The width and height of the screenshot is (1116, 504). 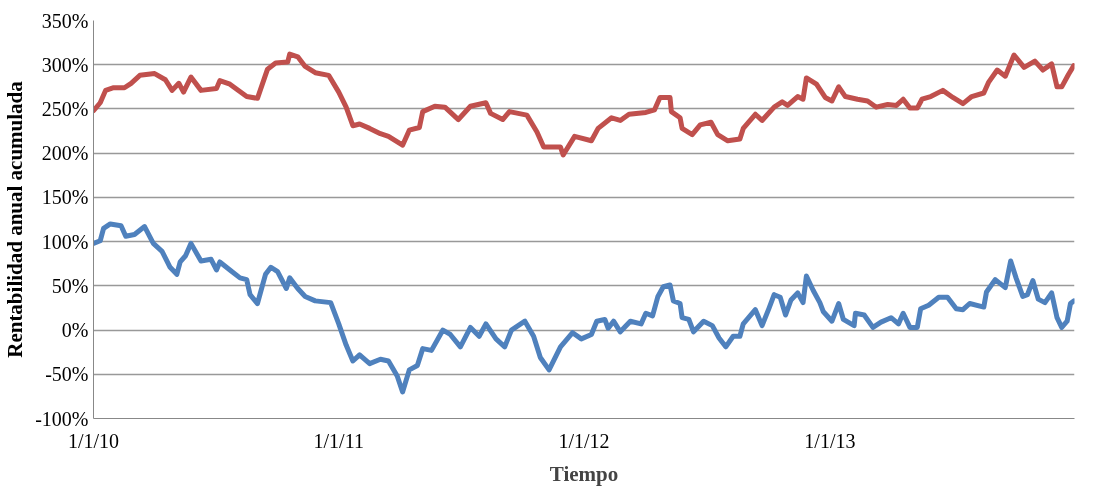 What do you see at coordinates (67, 374) in the screenshot?
I see `y-tick-label: -50%` at bounding box center [67, 374].